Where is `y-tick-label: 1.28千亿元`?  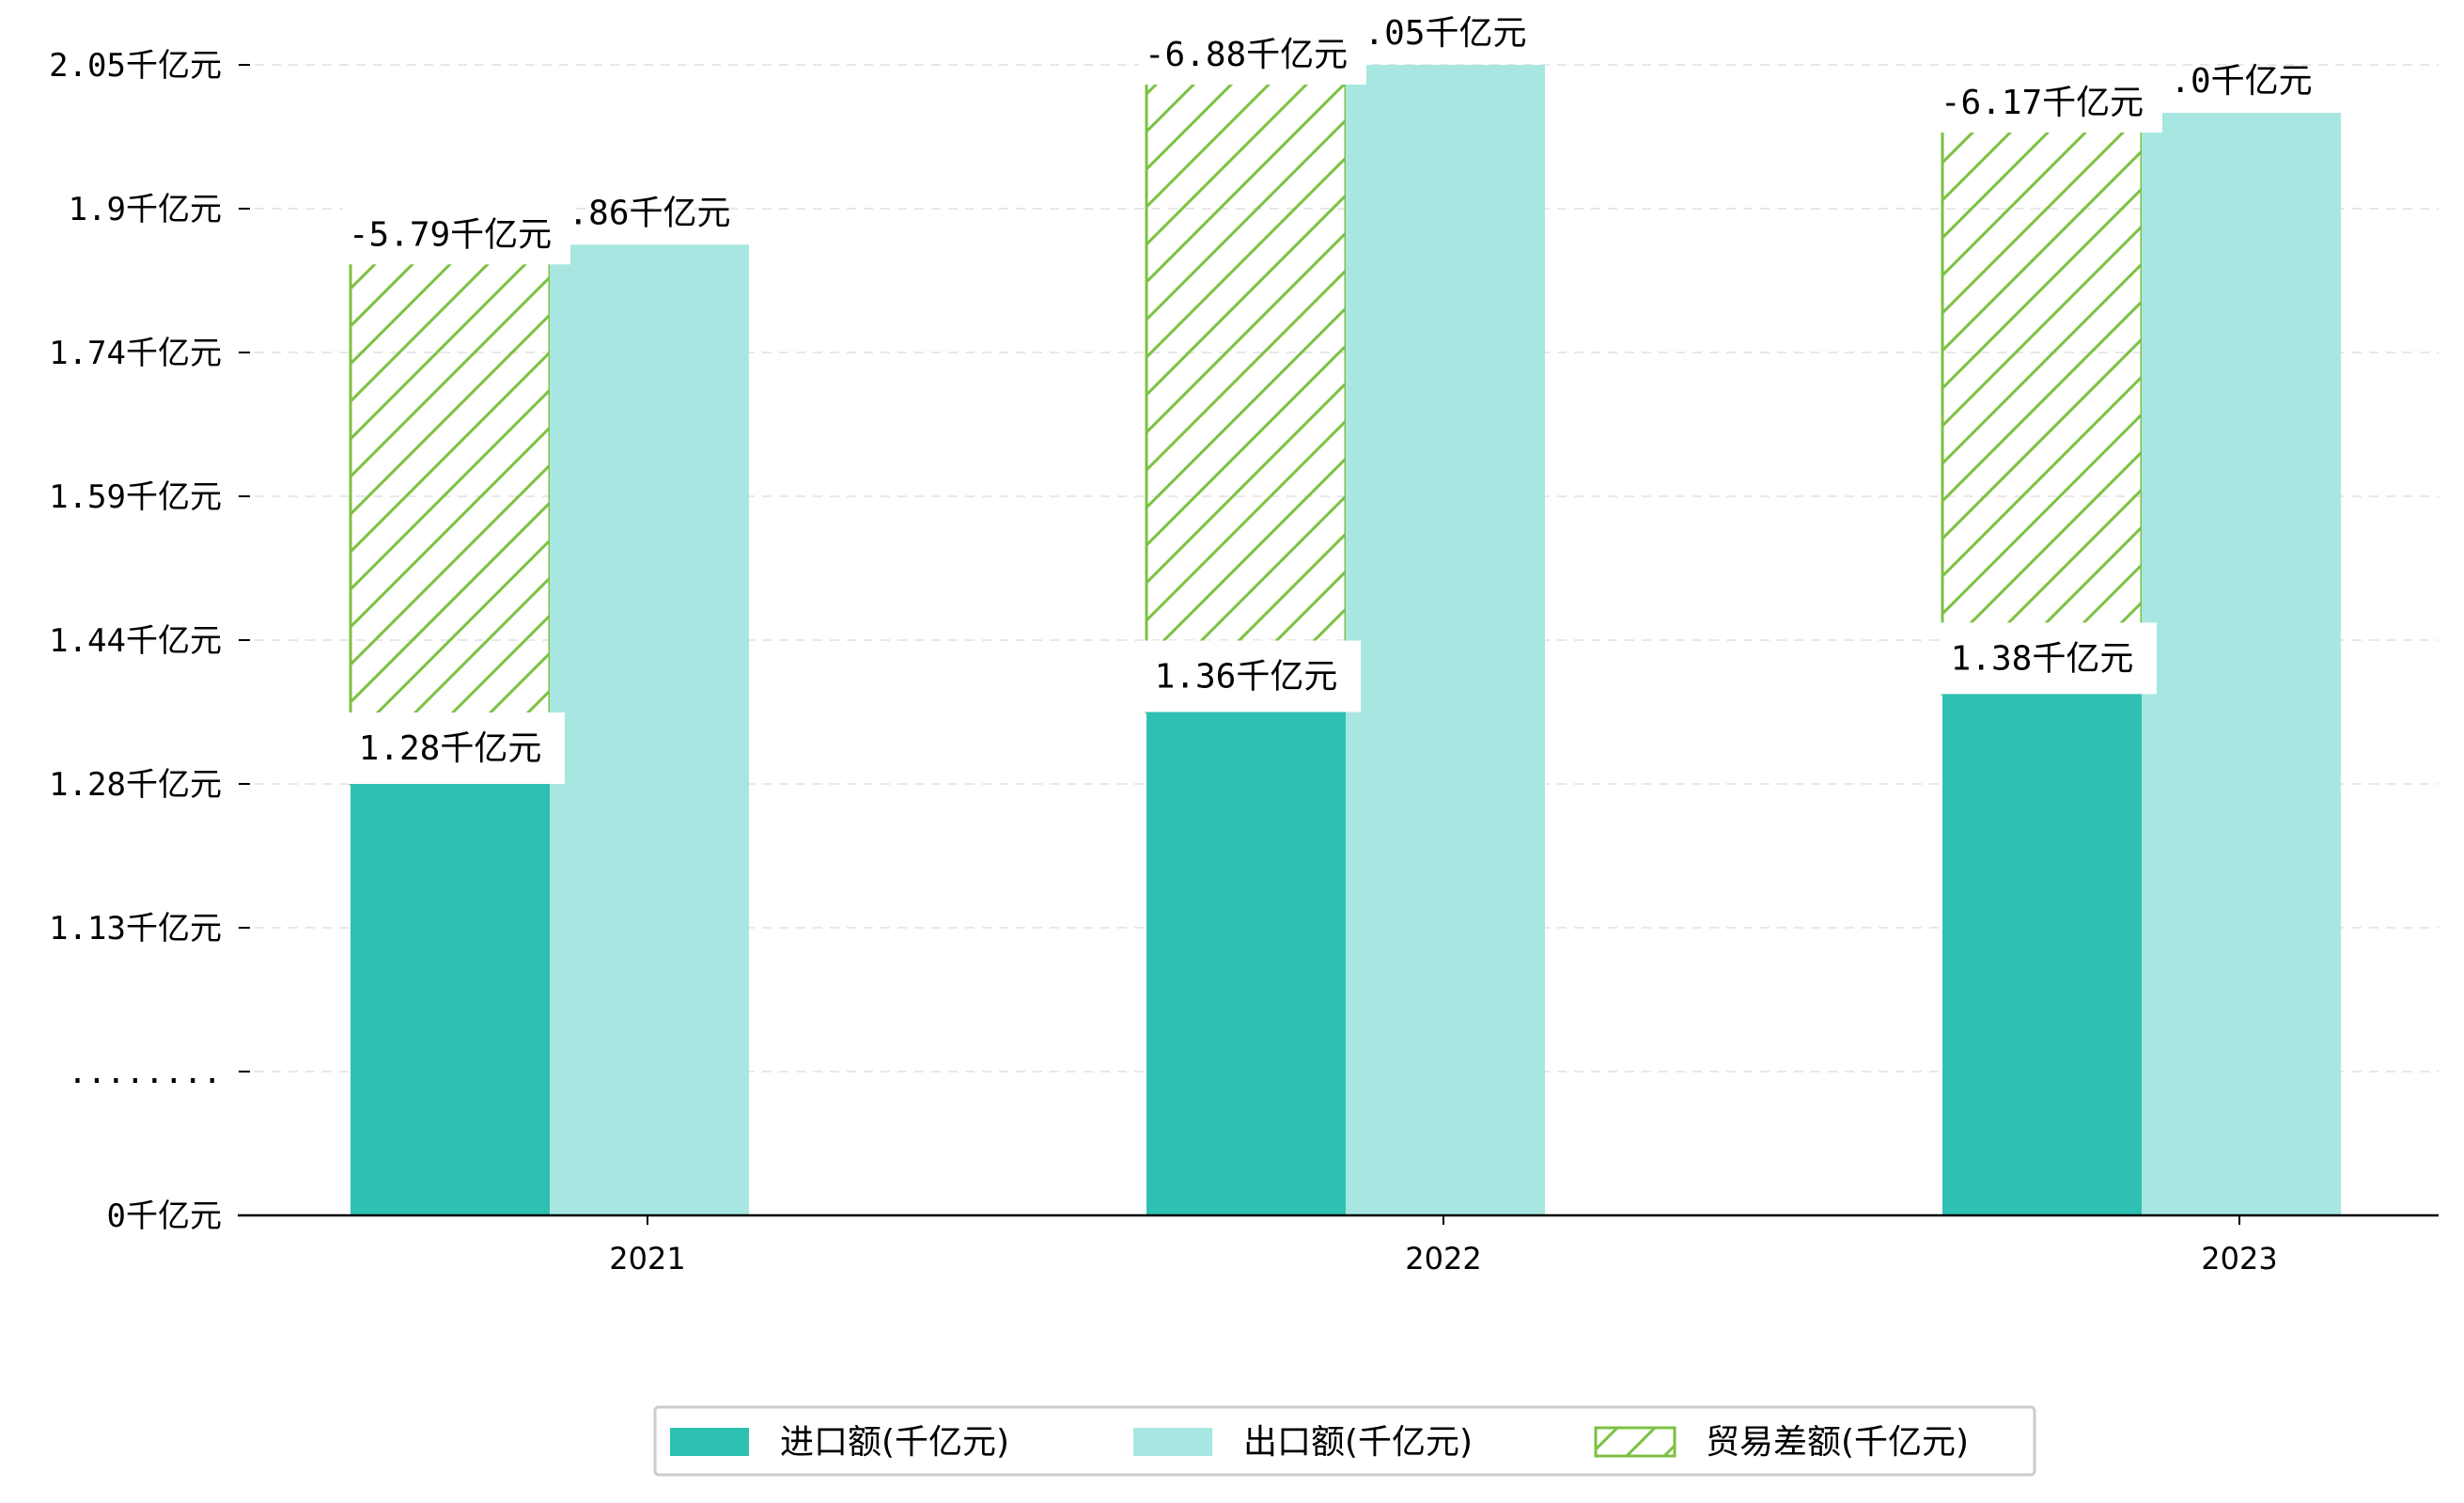 y-tick-label: 1.28千亿元 is located at coordinates (135, 785).